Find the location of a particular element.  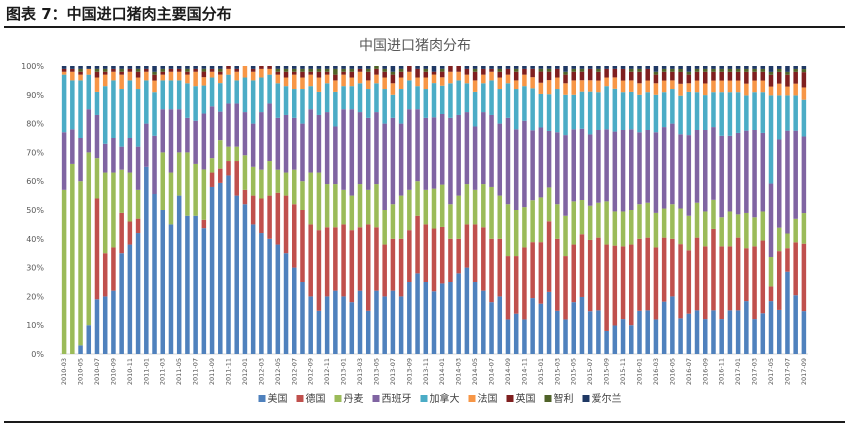

x-tick-label: 2012-01 is located at coordinates (245, 371).